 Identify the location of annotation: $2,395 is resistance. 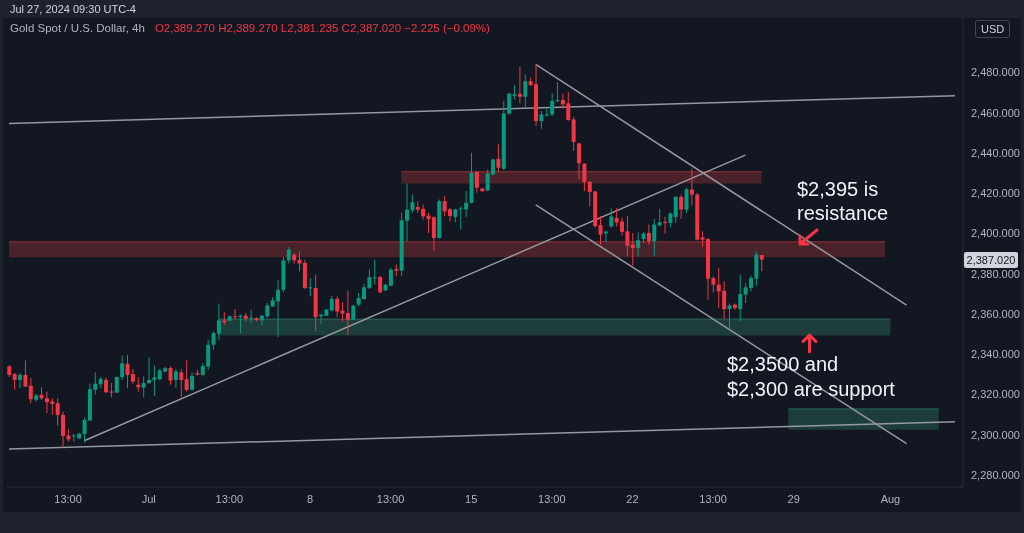
(843, 201).